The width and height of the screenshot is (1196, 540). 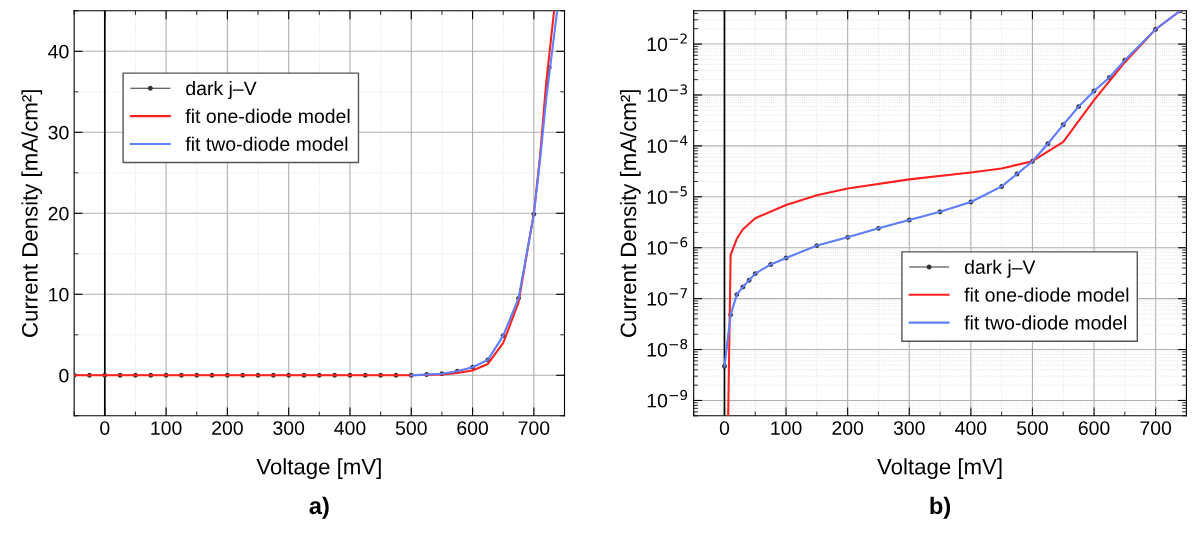 What do you see at coordinates (667, 144) in the screenshot?
I see `y-tick-label: 10$^{−4}$` at bounding box center [667, 144].